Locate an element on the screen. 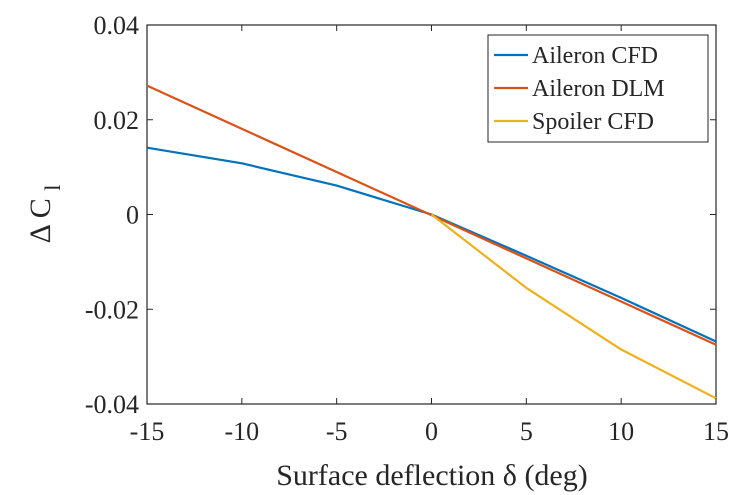 The width and height of the screenshot is (736, 495). x-tick-label: 10 is located at coordinates (621, 431).